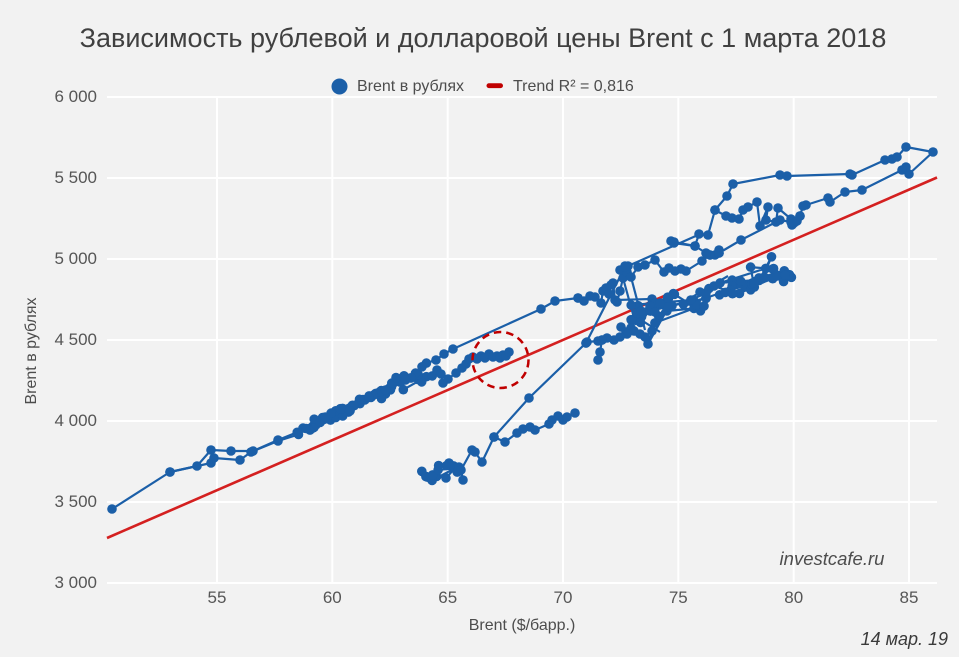 This screenshot has width=959, height=657. I want to click on svg-text: 5 500, so click(75, 177).